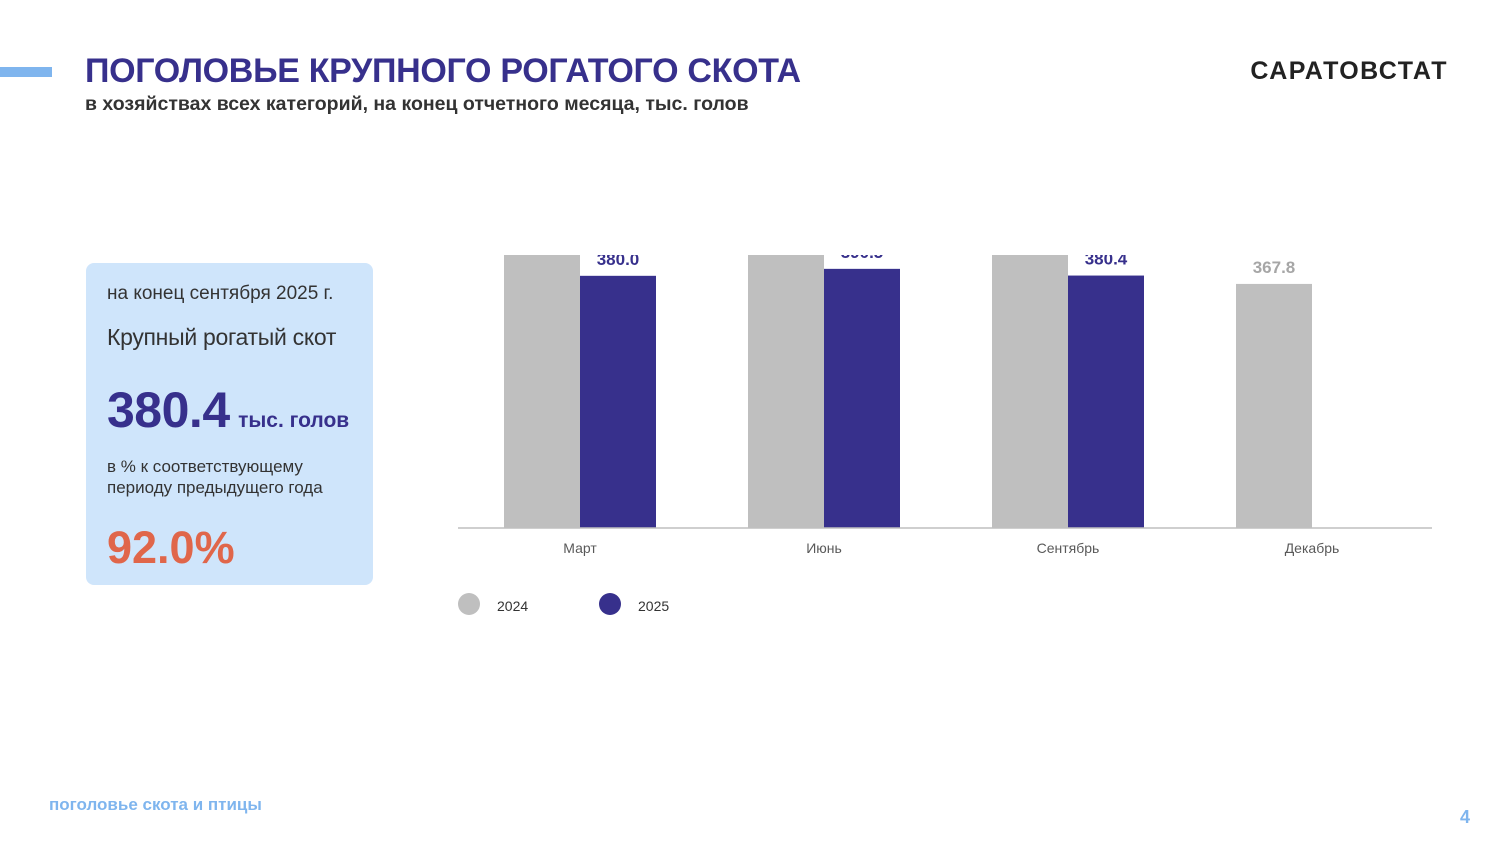 The height and width of the screenshot is (844, 1500). What do you see at coordinates (294, 420) in the screenshot?
I see `card-unit: тыс. голов` at bounding box center [294, 420].